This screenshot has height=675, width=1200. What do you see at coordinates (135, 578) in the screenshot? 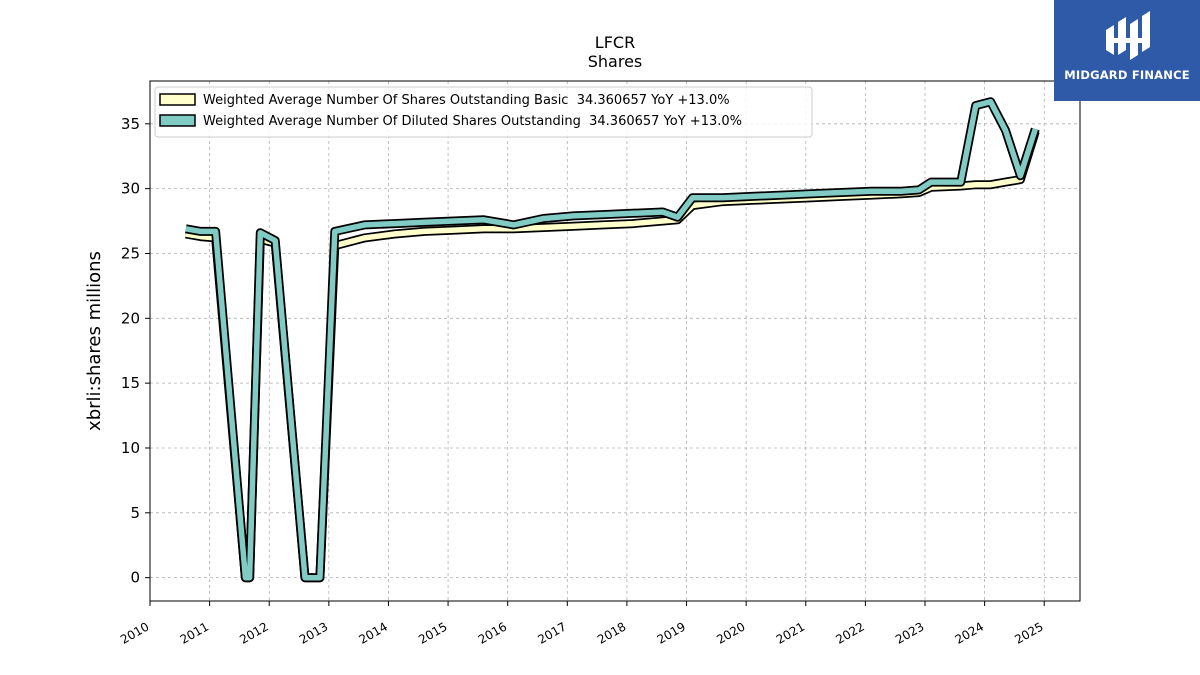
I see `y-tick-label: 0` at bounding box center [135, 578].